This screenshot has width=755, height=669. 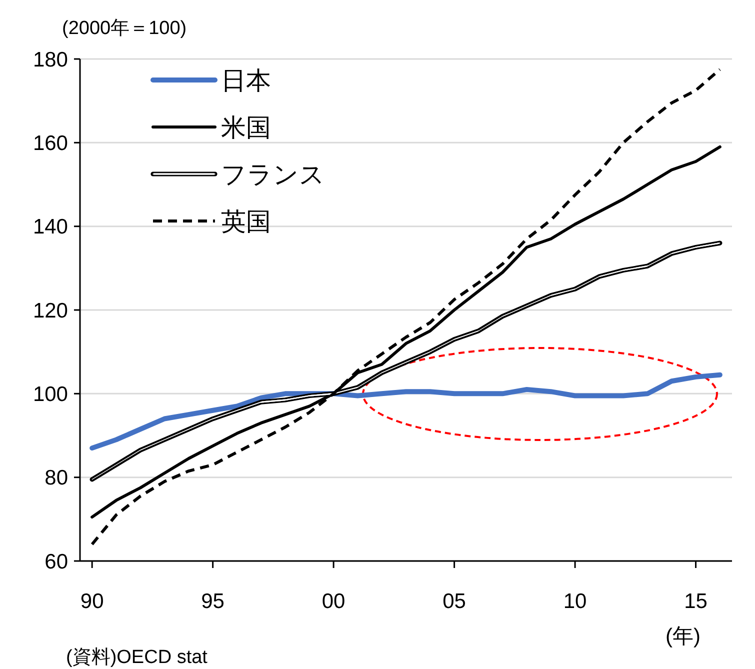 I want to click on x-tick-label: 90, so click(x=92, y=601).